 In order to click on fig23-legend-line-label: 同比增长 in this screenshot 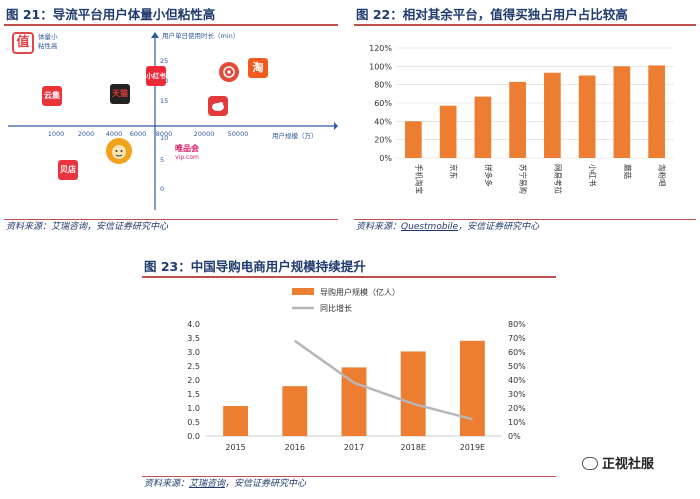, I will do `click(336, 308)`.